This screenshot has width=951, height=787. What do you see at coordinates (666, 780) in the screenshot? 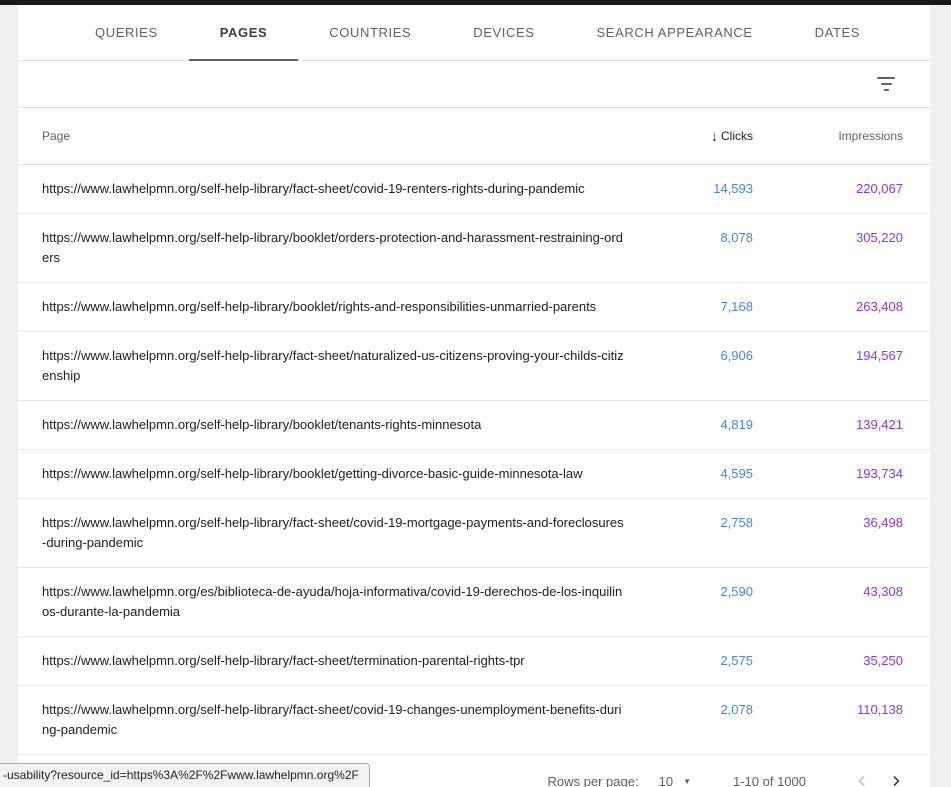
I see `rows-per-page-value: 10` at bounding box center [666, 780].